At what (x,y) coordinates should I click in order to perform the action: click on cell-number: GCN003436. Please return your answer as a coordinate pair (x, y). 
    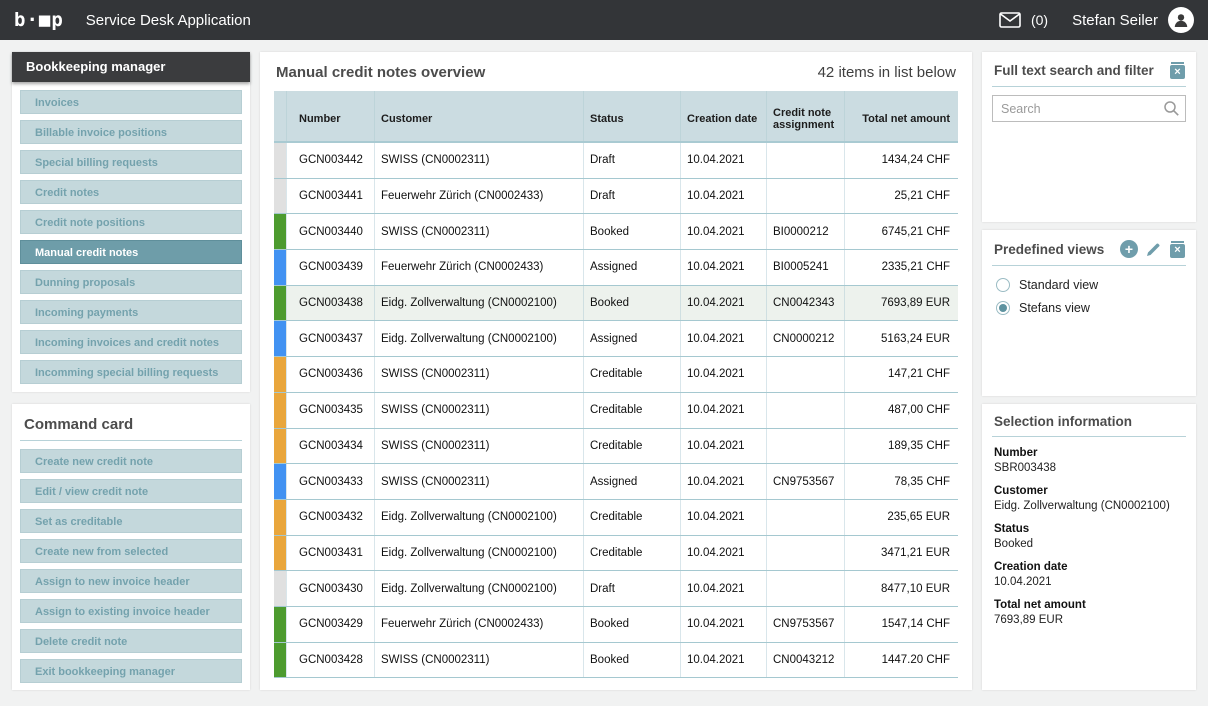
    Looking at the image, I should click on (330, 374).